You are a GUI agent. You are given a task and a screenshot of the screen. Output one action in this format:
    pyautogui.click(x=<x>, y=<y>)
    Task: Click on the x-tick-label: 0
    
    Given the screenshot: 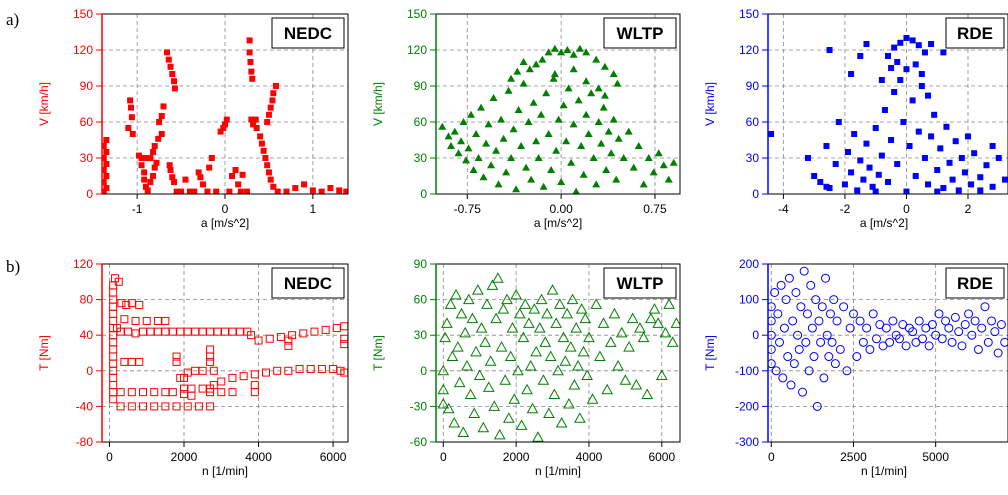 What is the action you would take?
    pyautogui.click(x=109, y=457)
    